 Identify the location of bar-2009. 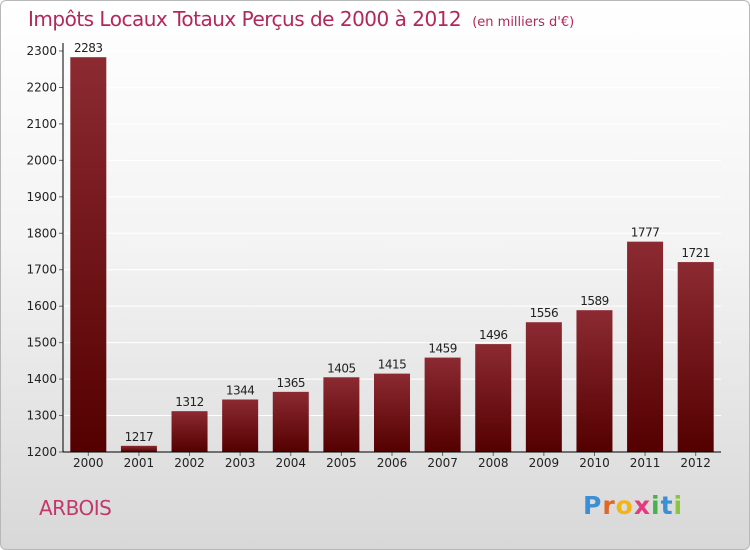
(543, 387).